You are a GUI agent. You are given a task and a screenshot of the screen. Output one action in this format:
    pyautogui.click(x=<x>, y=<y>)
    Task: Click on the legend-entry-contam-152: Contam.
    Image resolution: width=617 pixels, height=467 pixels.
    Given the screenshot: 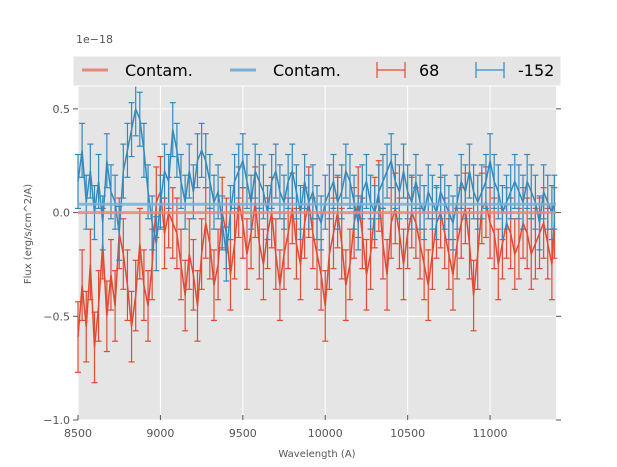 What is the action you would take?
    pyautogui.click(x=285, y=70)
    